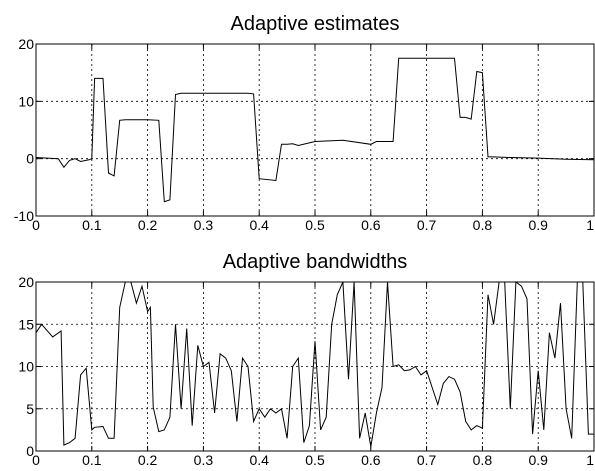 The height and width of the screenshot is (471, 595). I want to click on y-tick-label: 15, so click(26, 324).